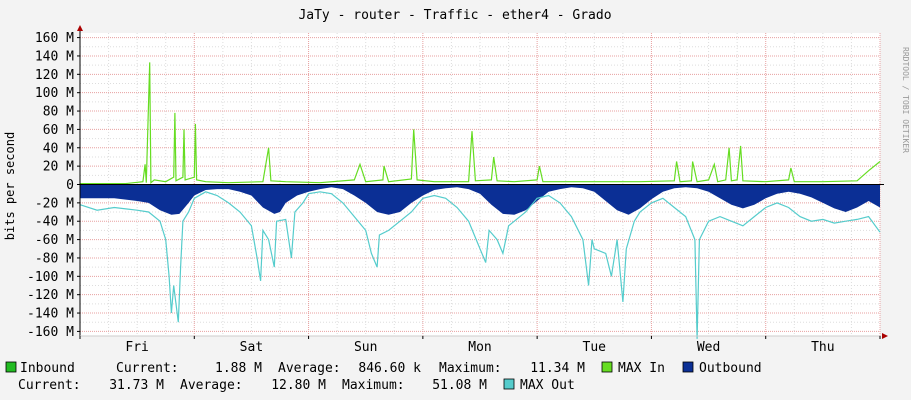 This screenshot has height=400, width=911. I want to click on x-tick-labels: Fri Sat Sun Mon Tue Wed Thu, so click(479, 347).